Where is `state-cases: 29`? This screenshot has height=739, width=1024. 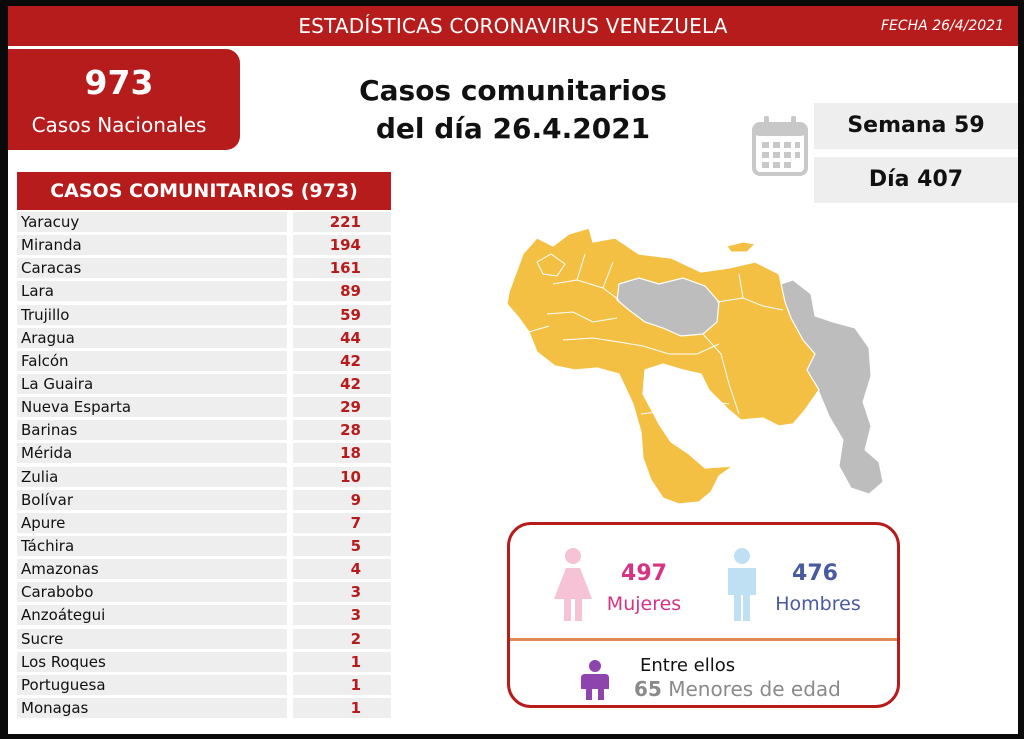 state-cases: 29 is located at coordinates (342, 407).